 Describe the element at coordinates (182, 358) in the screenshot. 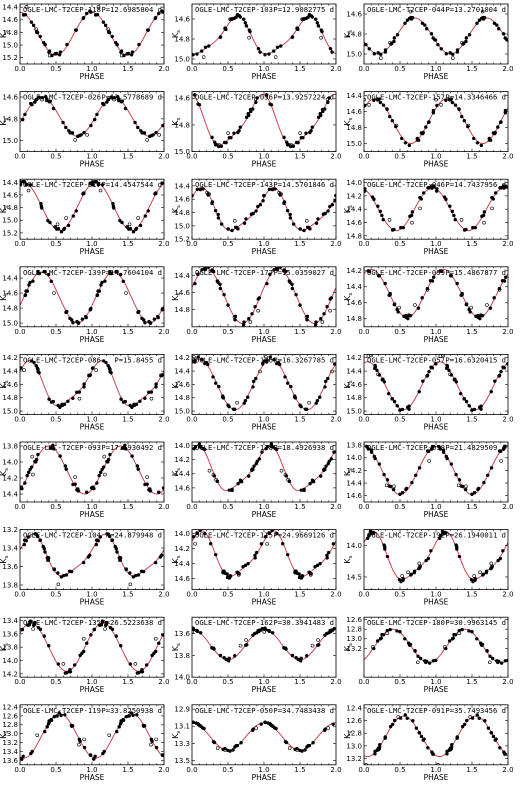

I see `y-tick-label: 14.2` at that location.